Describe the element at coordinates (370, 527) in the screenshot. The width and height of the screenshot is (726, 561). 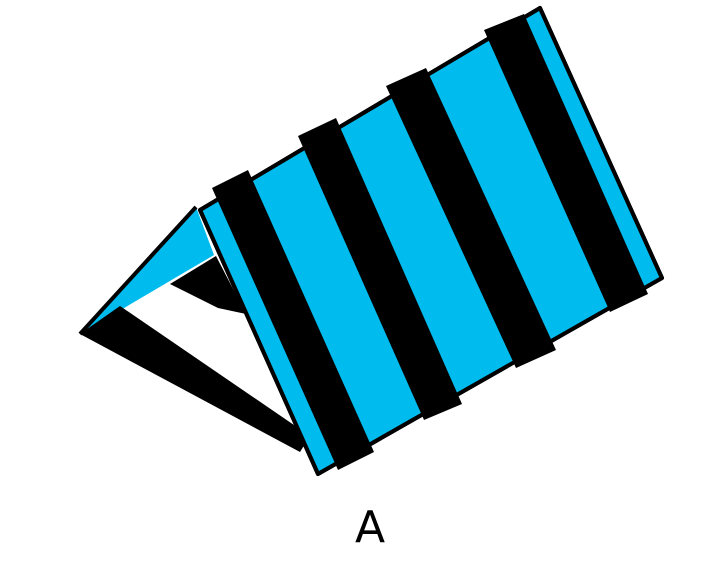
I see `figure-caption: A` at that location.